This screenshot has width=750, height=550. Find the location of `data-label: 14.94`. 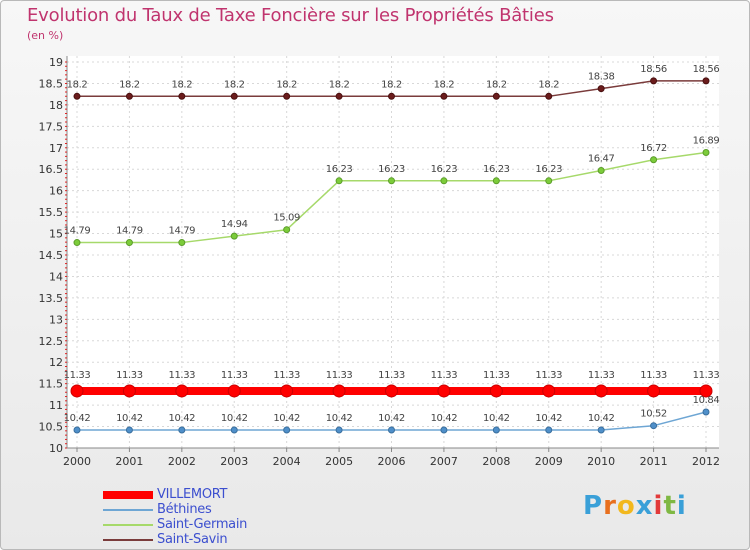

data-label: 14.94 is located at coordinates (234, 224).